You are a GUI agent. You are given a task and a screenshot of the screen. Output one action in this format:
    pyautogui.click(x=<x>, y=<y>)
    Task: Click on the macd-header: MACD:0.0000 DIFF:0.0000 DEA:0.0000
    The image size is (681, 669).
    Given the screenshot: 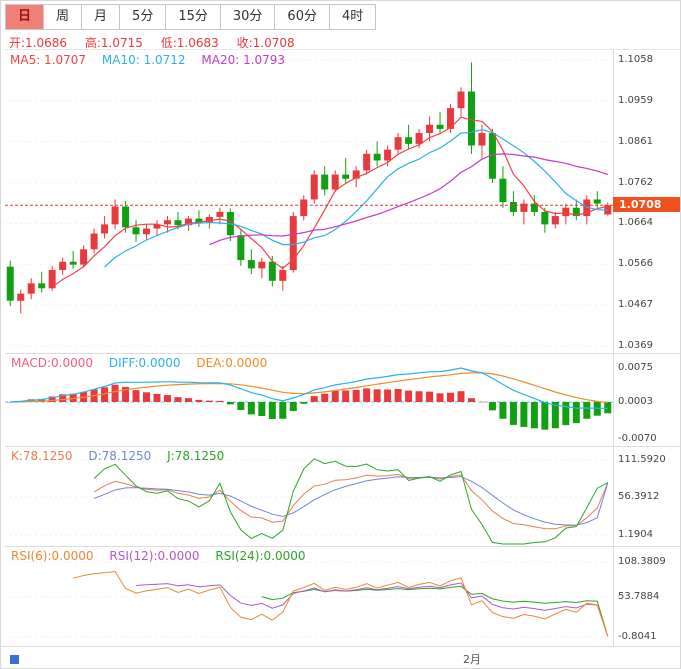 What is the action you would take?
    pyautogui.click(x=145, y=363)
    